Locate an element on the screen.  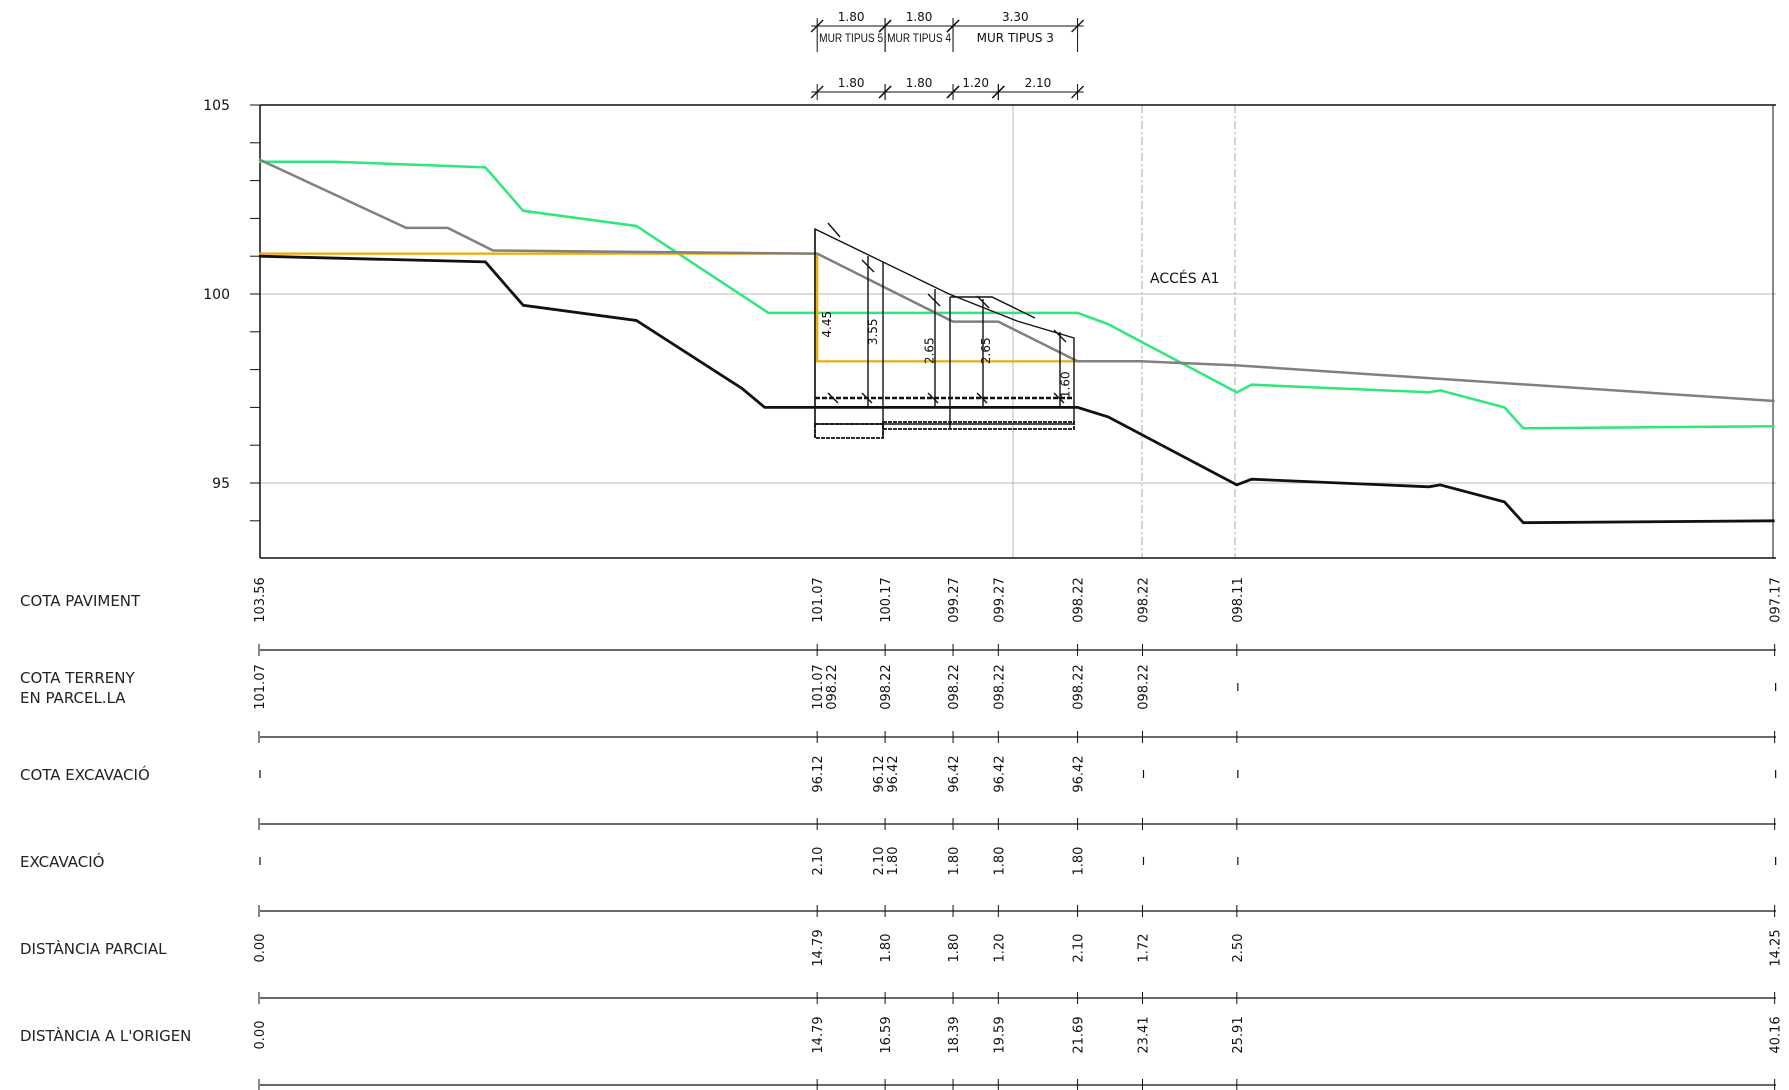
row-value: 18.39 is located at coordinates (954, 1034).